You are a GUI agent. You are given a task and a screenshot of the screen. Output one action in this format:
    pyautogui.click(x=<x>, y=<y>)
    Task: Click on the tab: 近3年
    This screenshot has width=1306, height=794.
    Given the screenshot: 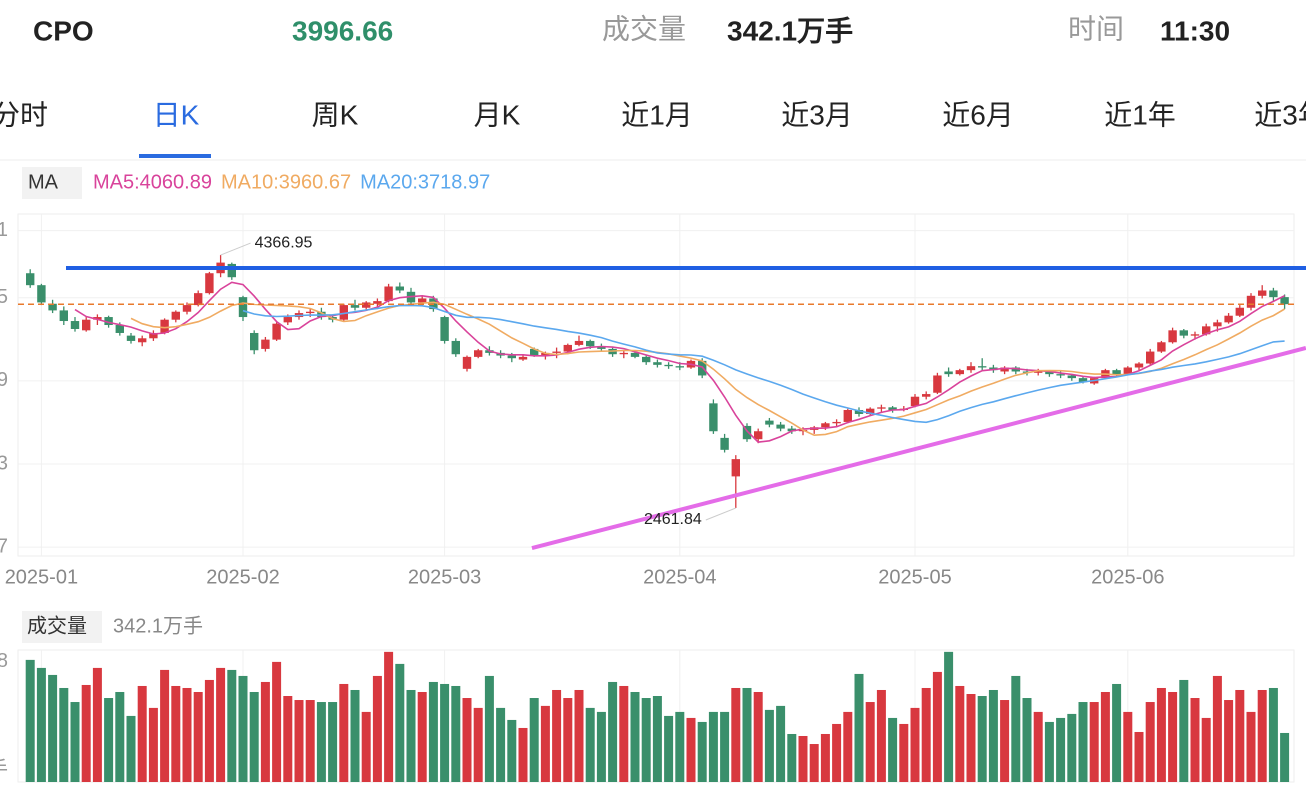 What is the action you would take?
    pyautogui.click(x=1280, y=114)
    